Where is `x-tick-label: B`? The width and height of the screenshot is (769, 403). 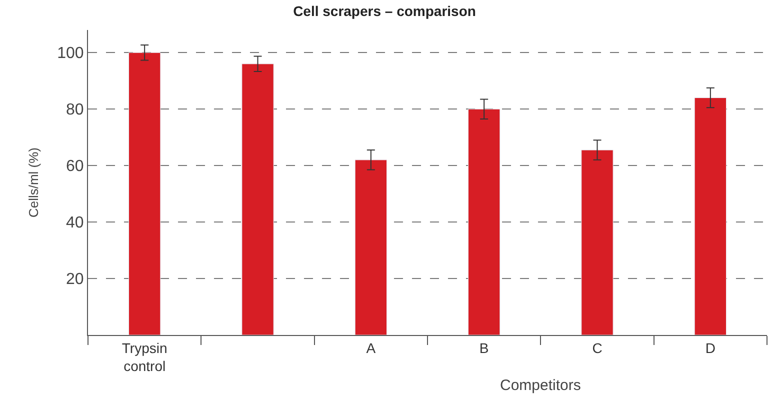
x-tick-label: B is located at coordinates (484, 348).